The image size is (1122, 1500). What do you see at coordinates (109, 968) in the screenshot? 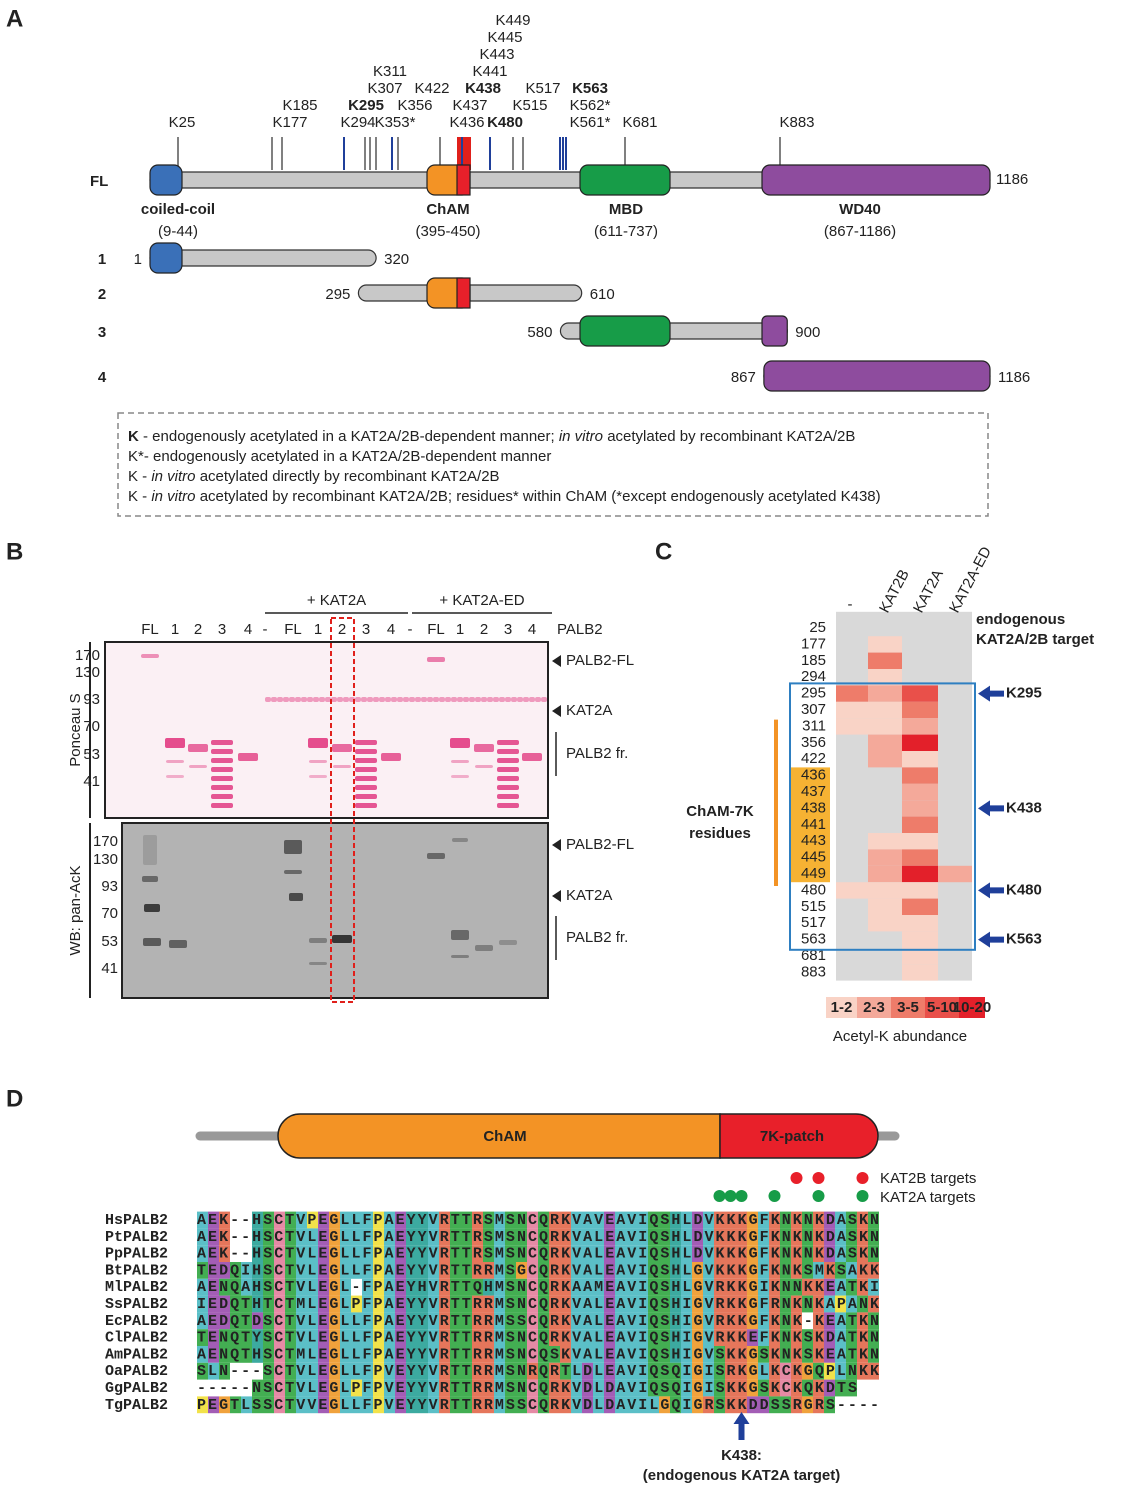
I see `mw-marker: 41` at bounding box center [109, 968].